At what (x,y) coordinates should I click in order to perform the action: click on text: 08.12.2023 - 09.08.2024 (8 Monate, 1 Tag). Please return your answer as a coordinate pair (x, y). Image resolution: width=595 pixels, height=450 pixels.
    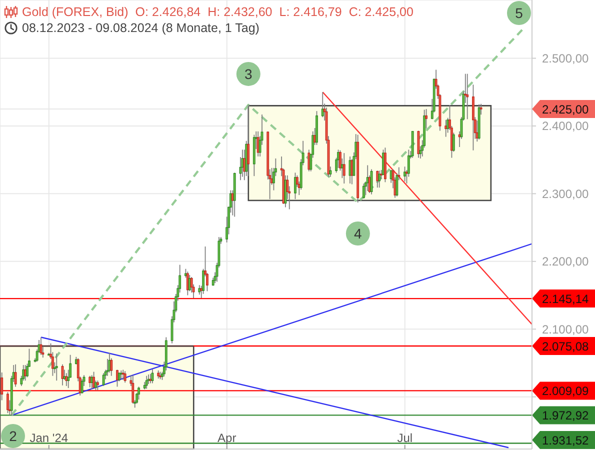
    Looking at the image, I should click on (141, 28).